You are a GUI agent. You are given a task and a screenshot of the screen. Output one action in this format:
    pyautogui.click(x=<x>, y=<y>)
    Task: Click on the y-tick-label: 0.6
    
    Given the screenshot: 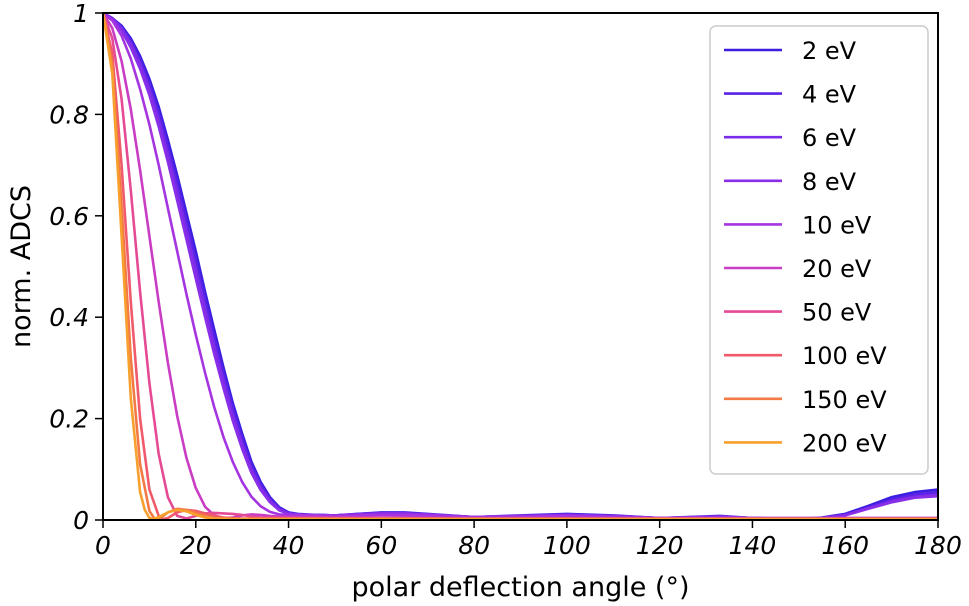 What is the action you would take?
    pyautogui.click(x=69, y=216)
    